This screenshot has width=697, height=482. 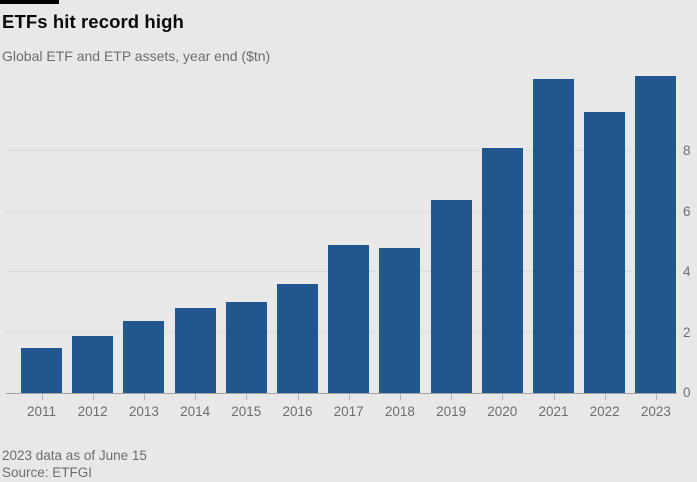 What do you see at coordinates (452, 397) in the screenshot?
I see `x-tick-2019` at bounding box center [452, 397].